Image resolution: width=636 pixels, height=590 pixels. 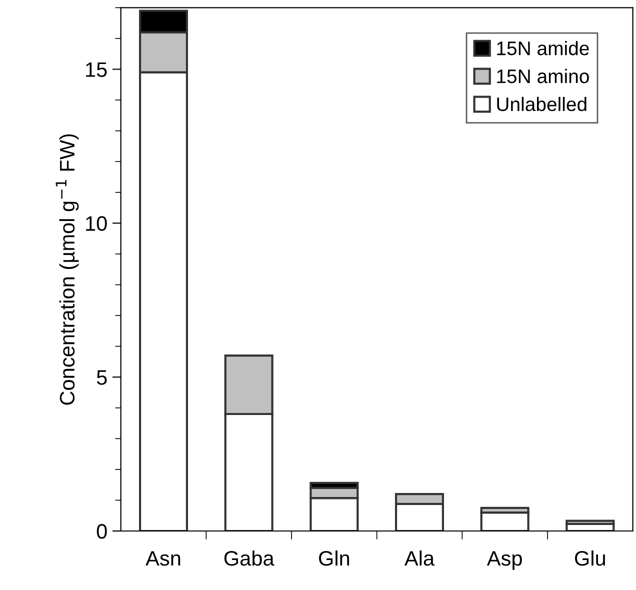 What do you see at coordinates (589, 558) in the screenshot?
I see `x-tick-label: Glu` at bounding box center [589, 558].